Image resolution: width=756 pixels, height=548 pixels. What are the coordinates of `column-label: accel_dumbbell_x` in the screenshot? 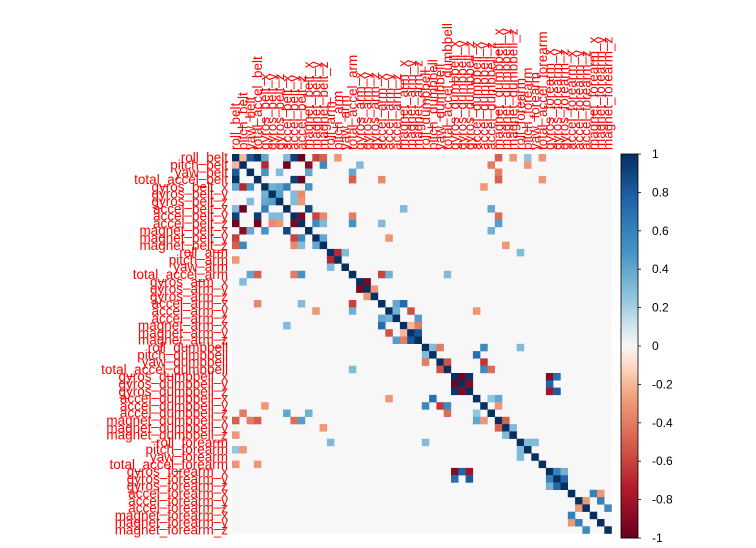 It's located at (476, 96).